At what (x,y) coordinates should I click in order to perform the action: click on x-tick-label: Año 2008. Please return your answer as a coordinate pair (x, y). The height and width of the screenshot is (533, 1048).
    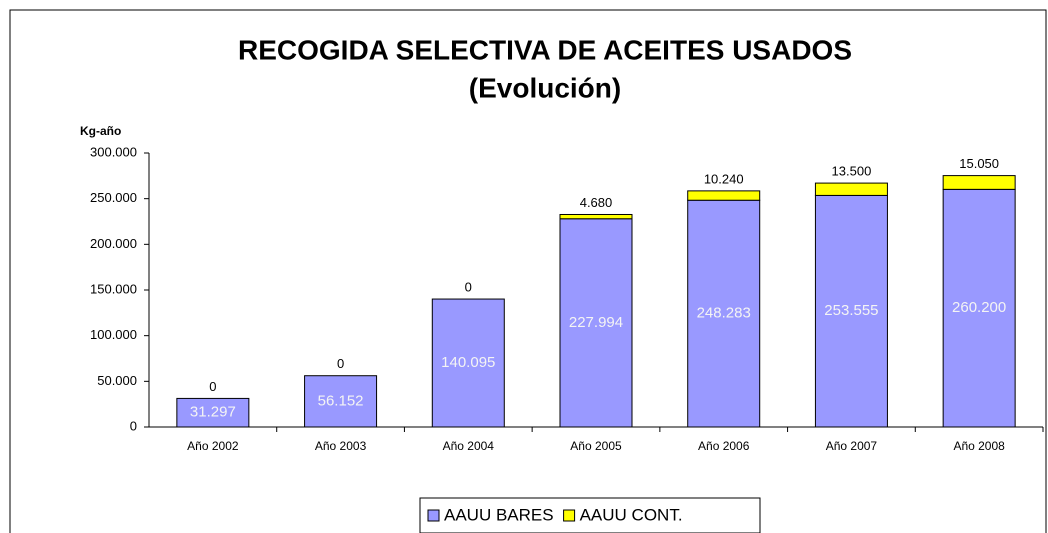
    Looking at the image, I should click on (979, 446).